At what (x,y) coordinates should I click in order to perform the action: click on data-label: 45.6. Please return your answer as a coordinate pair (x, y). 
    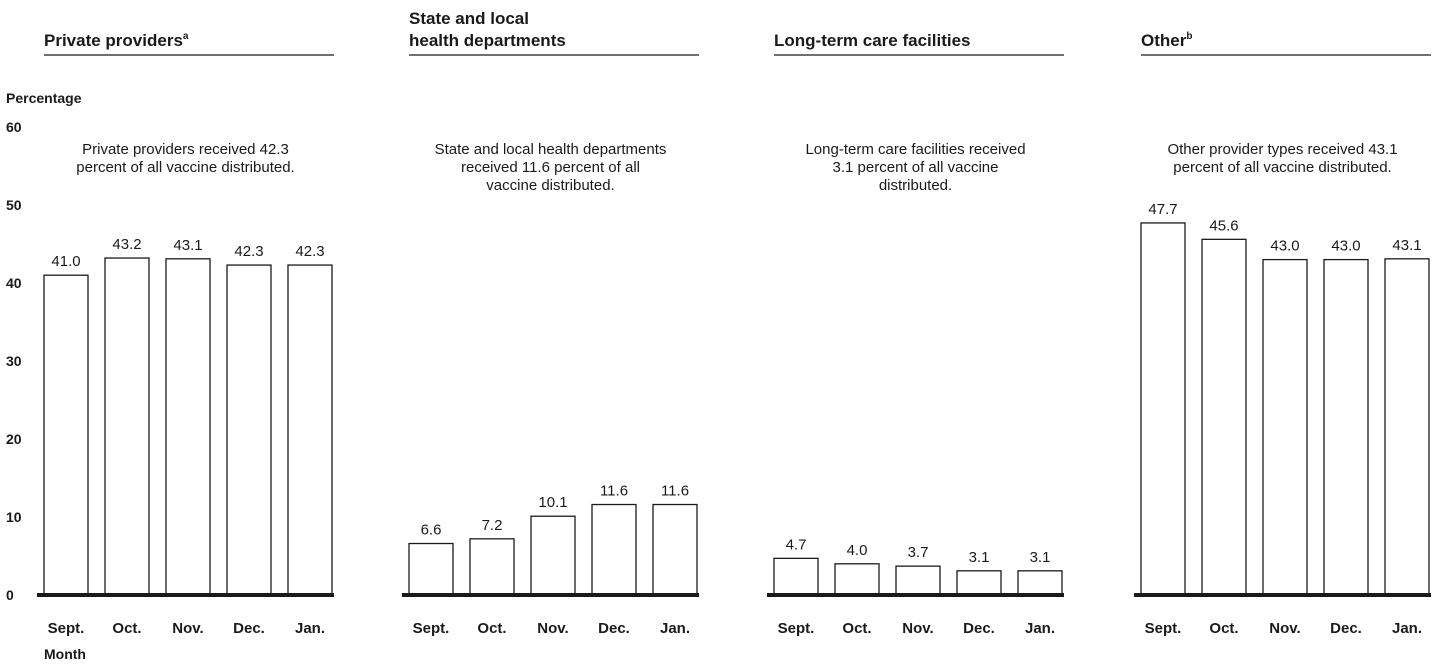
    Looking at the image, I should click on (1223, 225).